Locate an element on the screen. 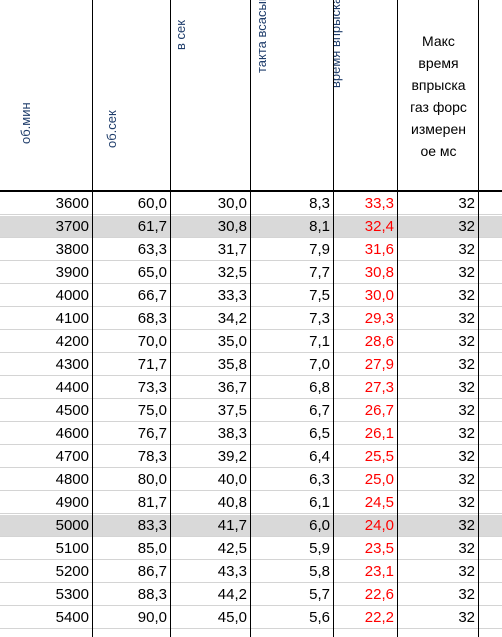  cell-max-injection: 27,9 is located at coordinates (379, 364).